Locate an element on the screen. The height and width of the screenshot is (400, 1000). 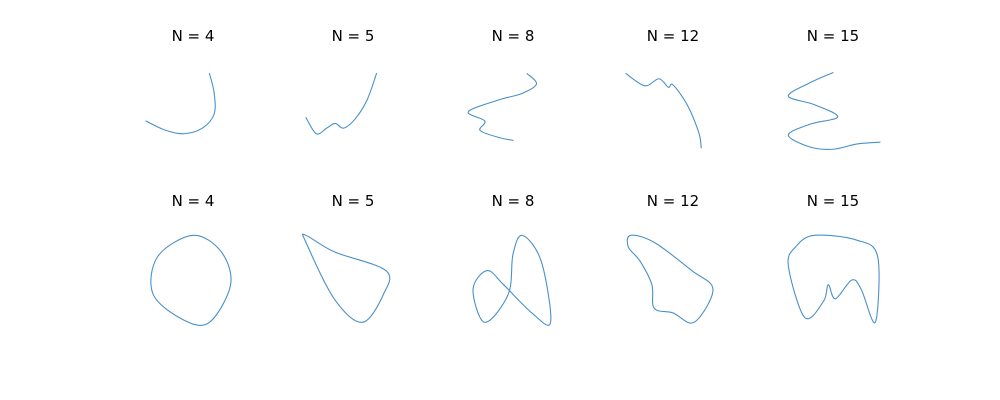
panel-open-4: N = 12 is located at coordinates (663, 88).